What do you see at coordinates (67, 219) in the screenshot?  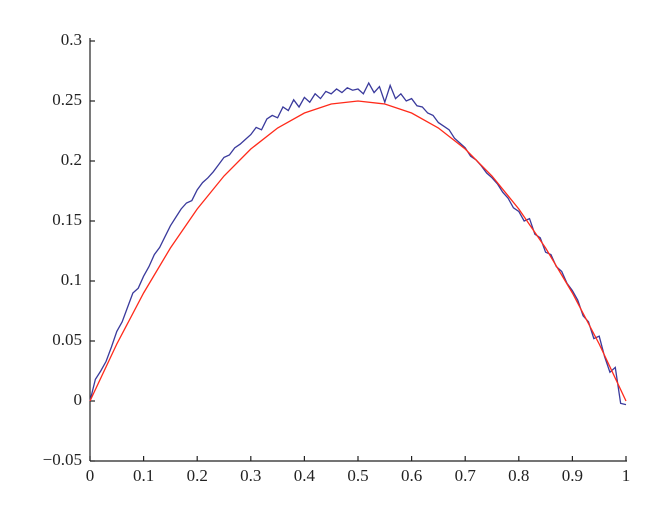 I see `y-tick-label: 0.15` at bounding box center [67, 219].